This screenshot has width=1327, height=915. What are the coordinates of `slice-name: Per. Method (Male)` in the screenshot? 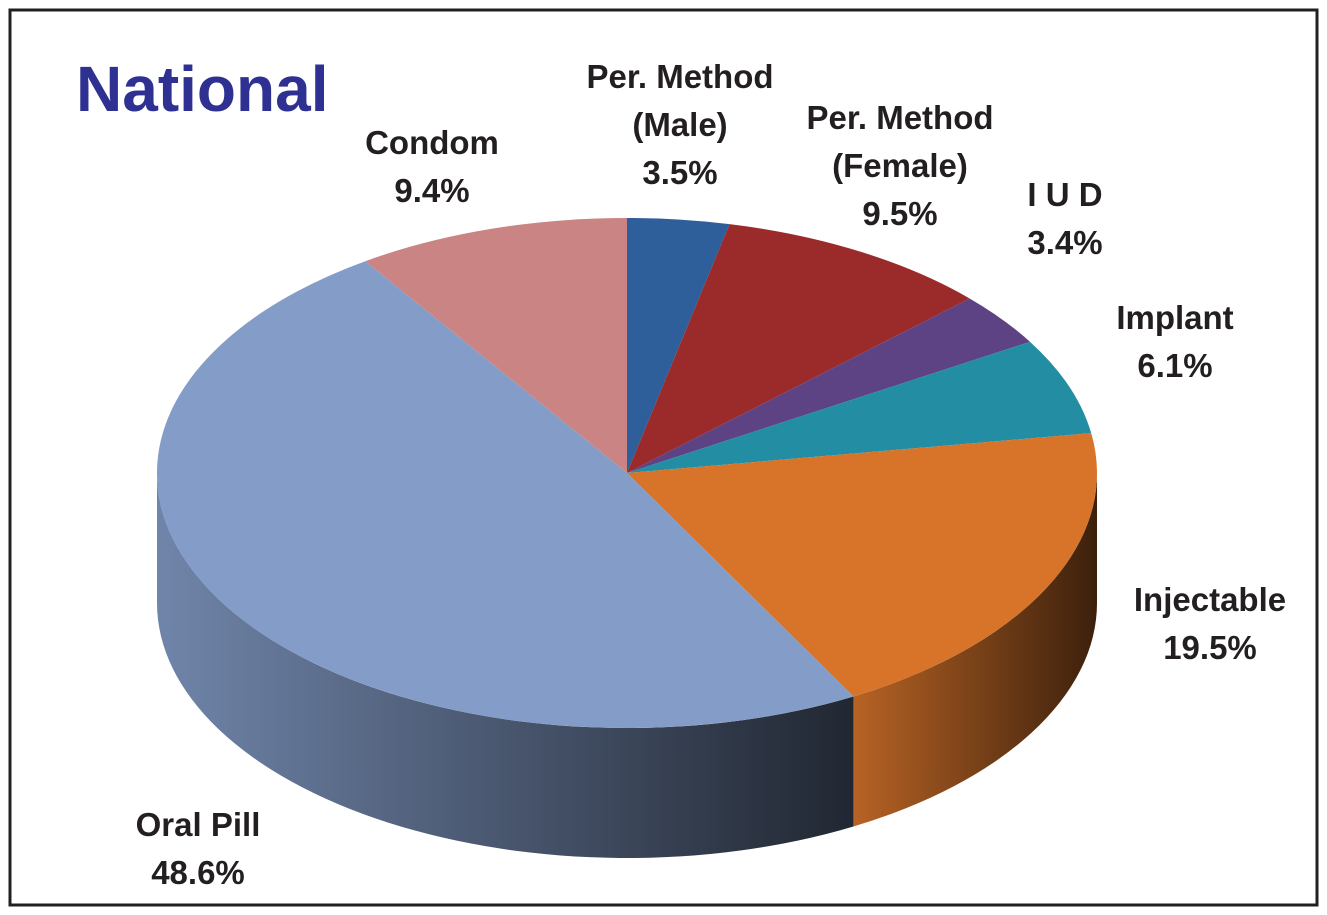 It's located at (680, 100).